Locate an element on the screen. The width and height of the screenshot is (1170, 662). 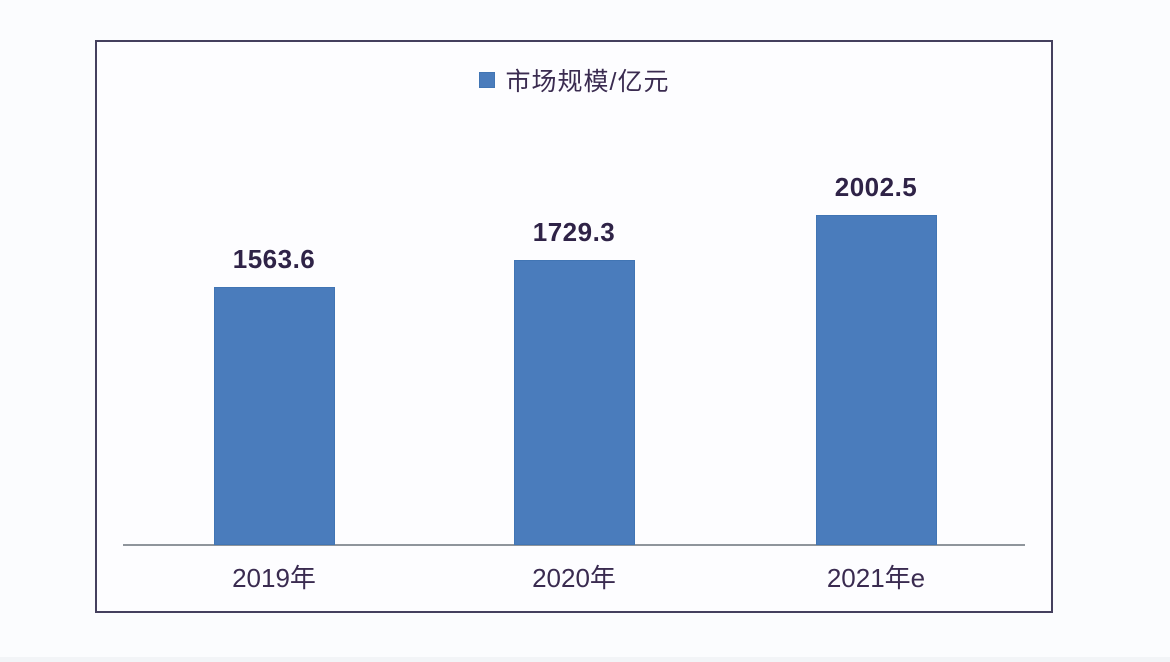
x-axis-label-2019: 2019年 is located at coordinates (274, 578).